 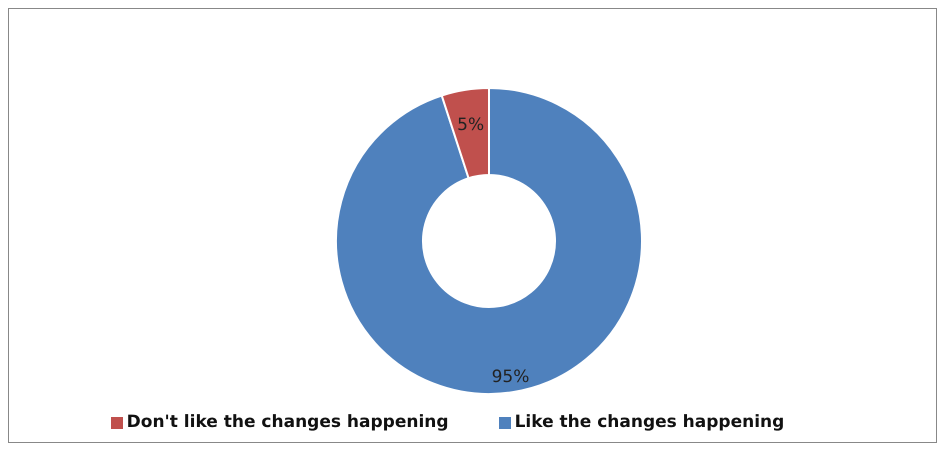 What do you see at coordinates (470, 124) in the screenshot?
I see `data-label: 5%` at bounding box center [470, 124].